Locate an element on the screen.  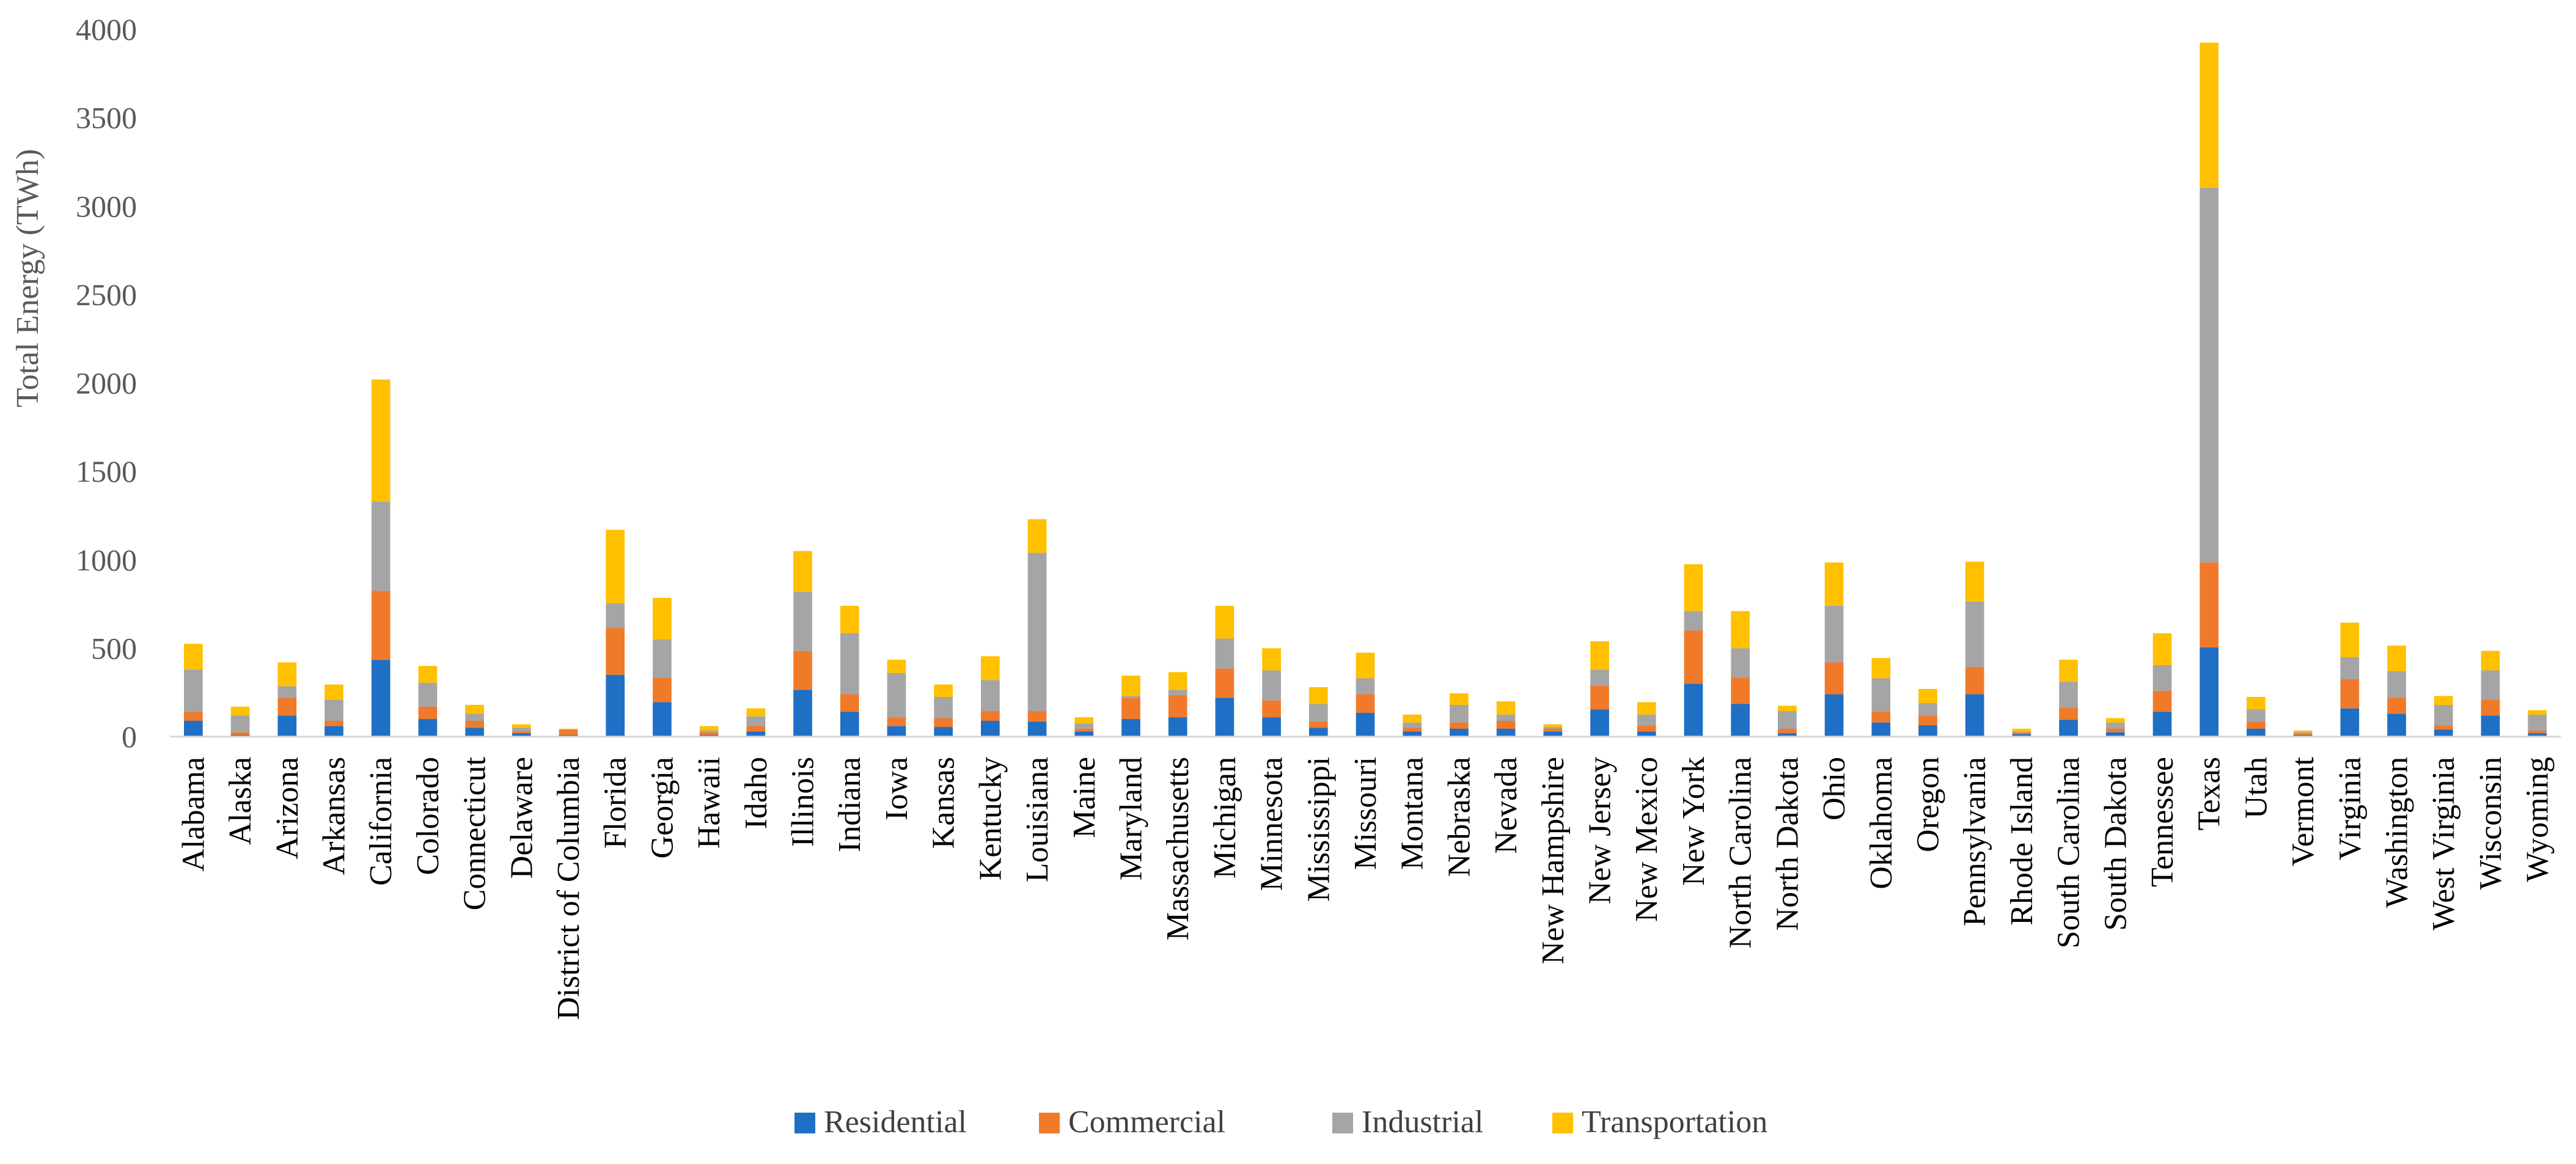
legend-item: Residential is located at coordinates (880, 1122).